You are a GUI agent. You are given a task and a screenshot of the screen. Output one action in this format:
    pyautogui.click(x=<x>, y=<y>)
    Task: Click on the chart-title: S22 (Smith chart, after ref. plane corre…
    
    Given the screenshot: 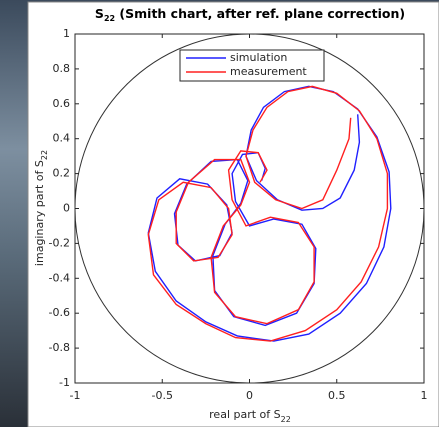 What is the action you would take?
    pyautogui.click(x=250, y=14)
    